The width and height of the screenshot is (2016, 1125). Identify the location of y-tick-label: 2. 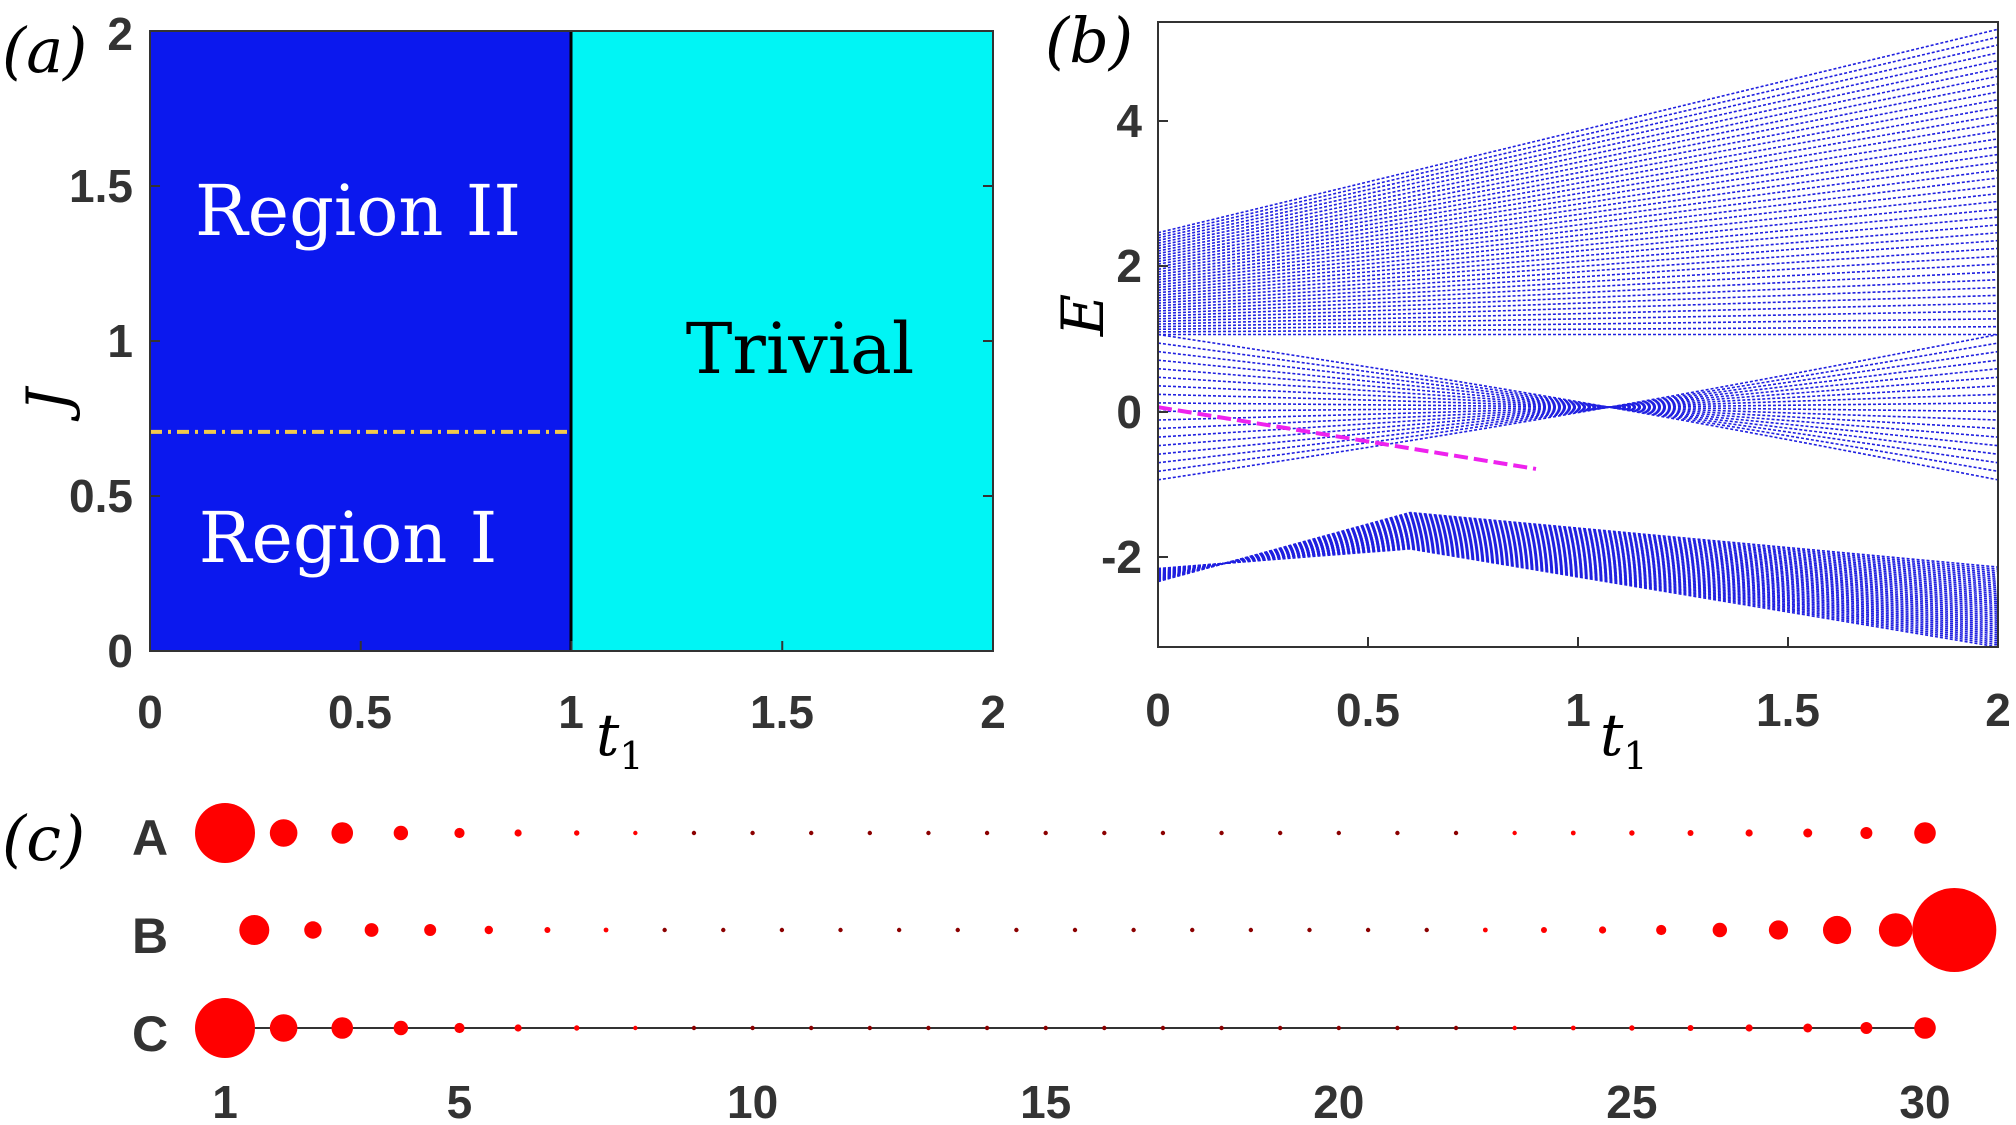
(120, 34).